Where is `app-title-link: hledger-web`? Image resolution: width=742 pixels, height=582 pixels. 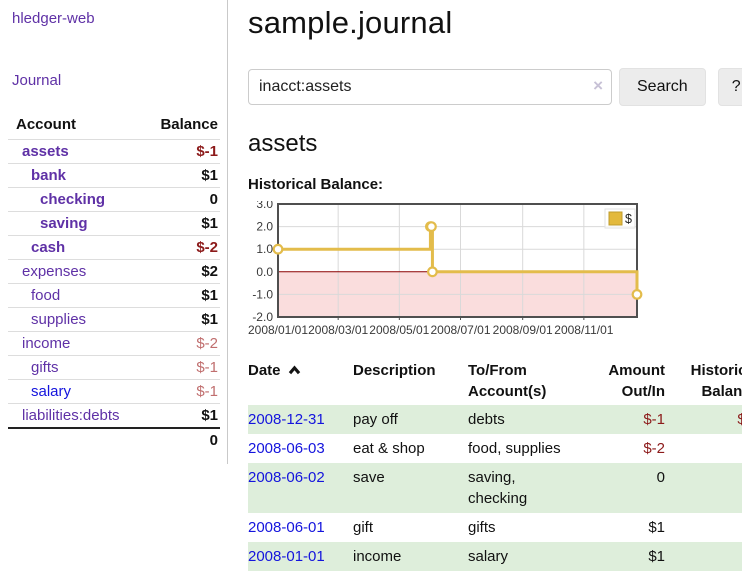 app-title-link: hledger-web is located at coordinates (53, 18).